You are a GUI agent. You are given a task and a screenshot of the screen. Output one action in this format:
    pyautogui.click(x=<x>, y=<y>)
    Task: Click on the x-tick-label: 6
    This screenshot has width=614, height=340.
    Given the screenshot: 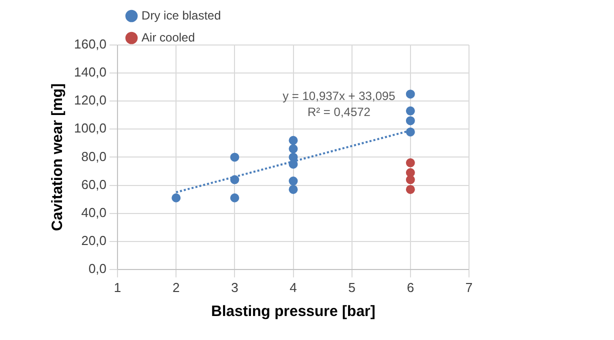 What is the action you would take?
    pyautogui.click(x=410, y=287)
    